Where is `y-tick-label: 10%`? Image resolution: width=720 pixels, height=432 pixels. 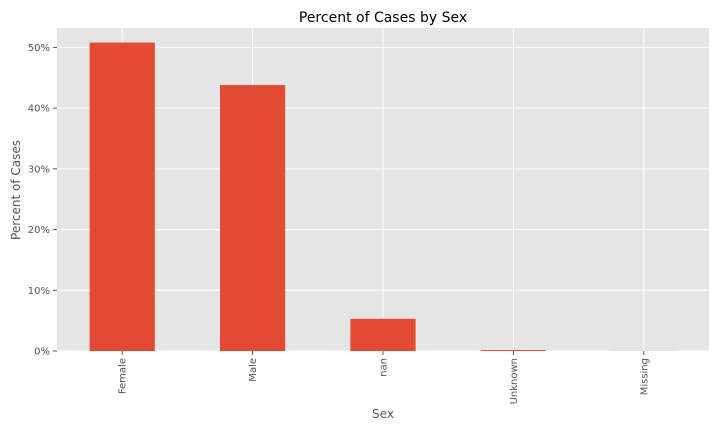
y-tick-label: 10% is located at coordinates (39, 291).